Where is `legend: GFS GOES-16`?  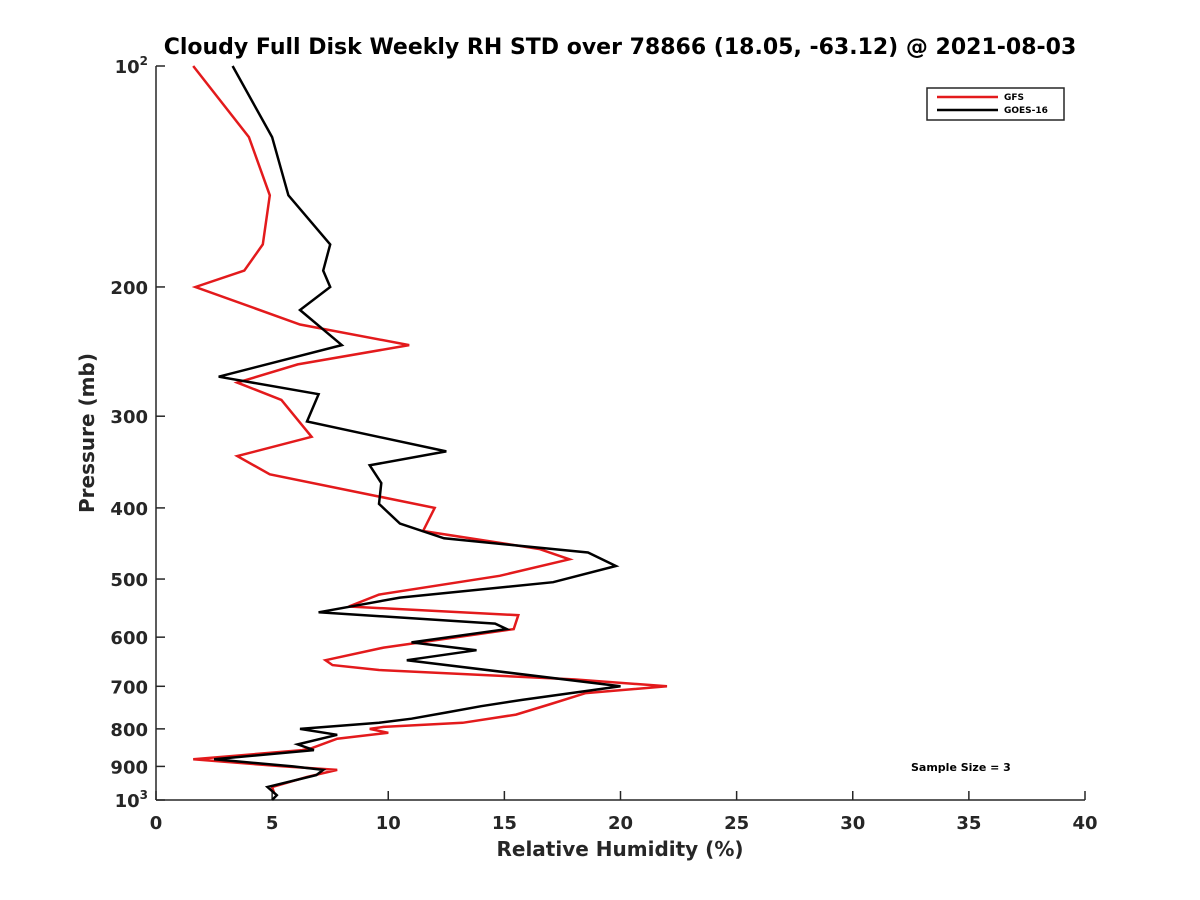 legend: GFS GOES-16 is located at coordinates (995, 104).